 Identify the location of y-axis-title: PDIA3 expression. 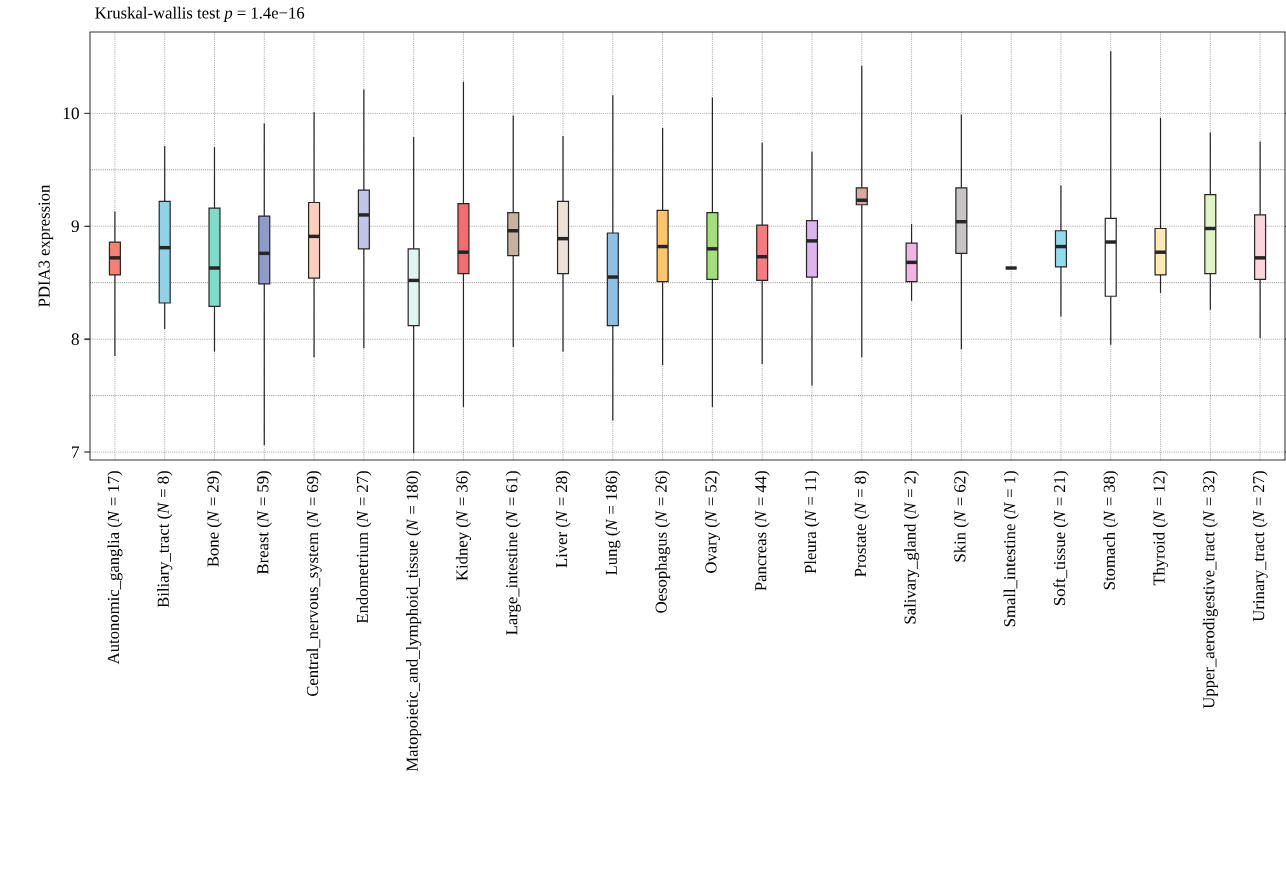
(46, 245).